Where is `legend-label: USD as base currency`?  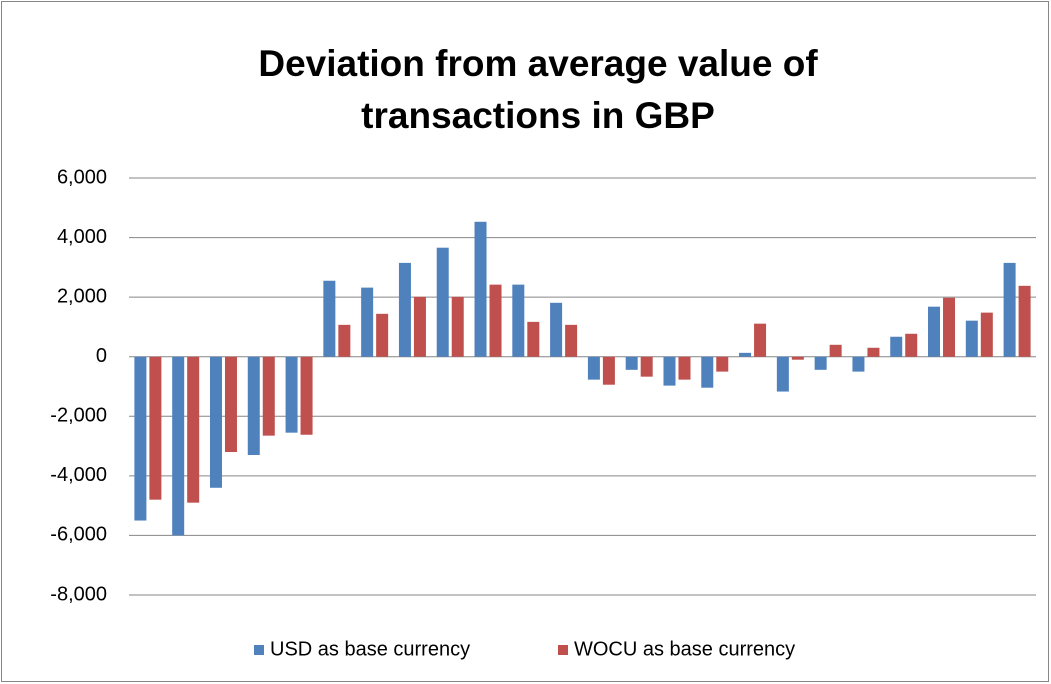
legend-label: USD as base currency is located at coordinates (370, 649).